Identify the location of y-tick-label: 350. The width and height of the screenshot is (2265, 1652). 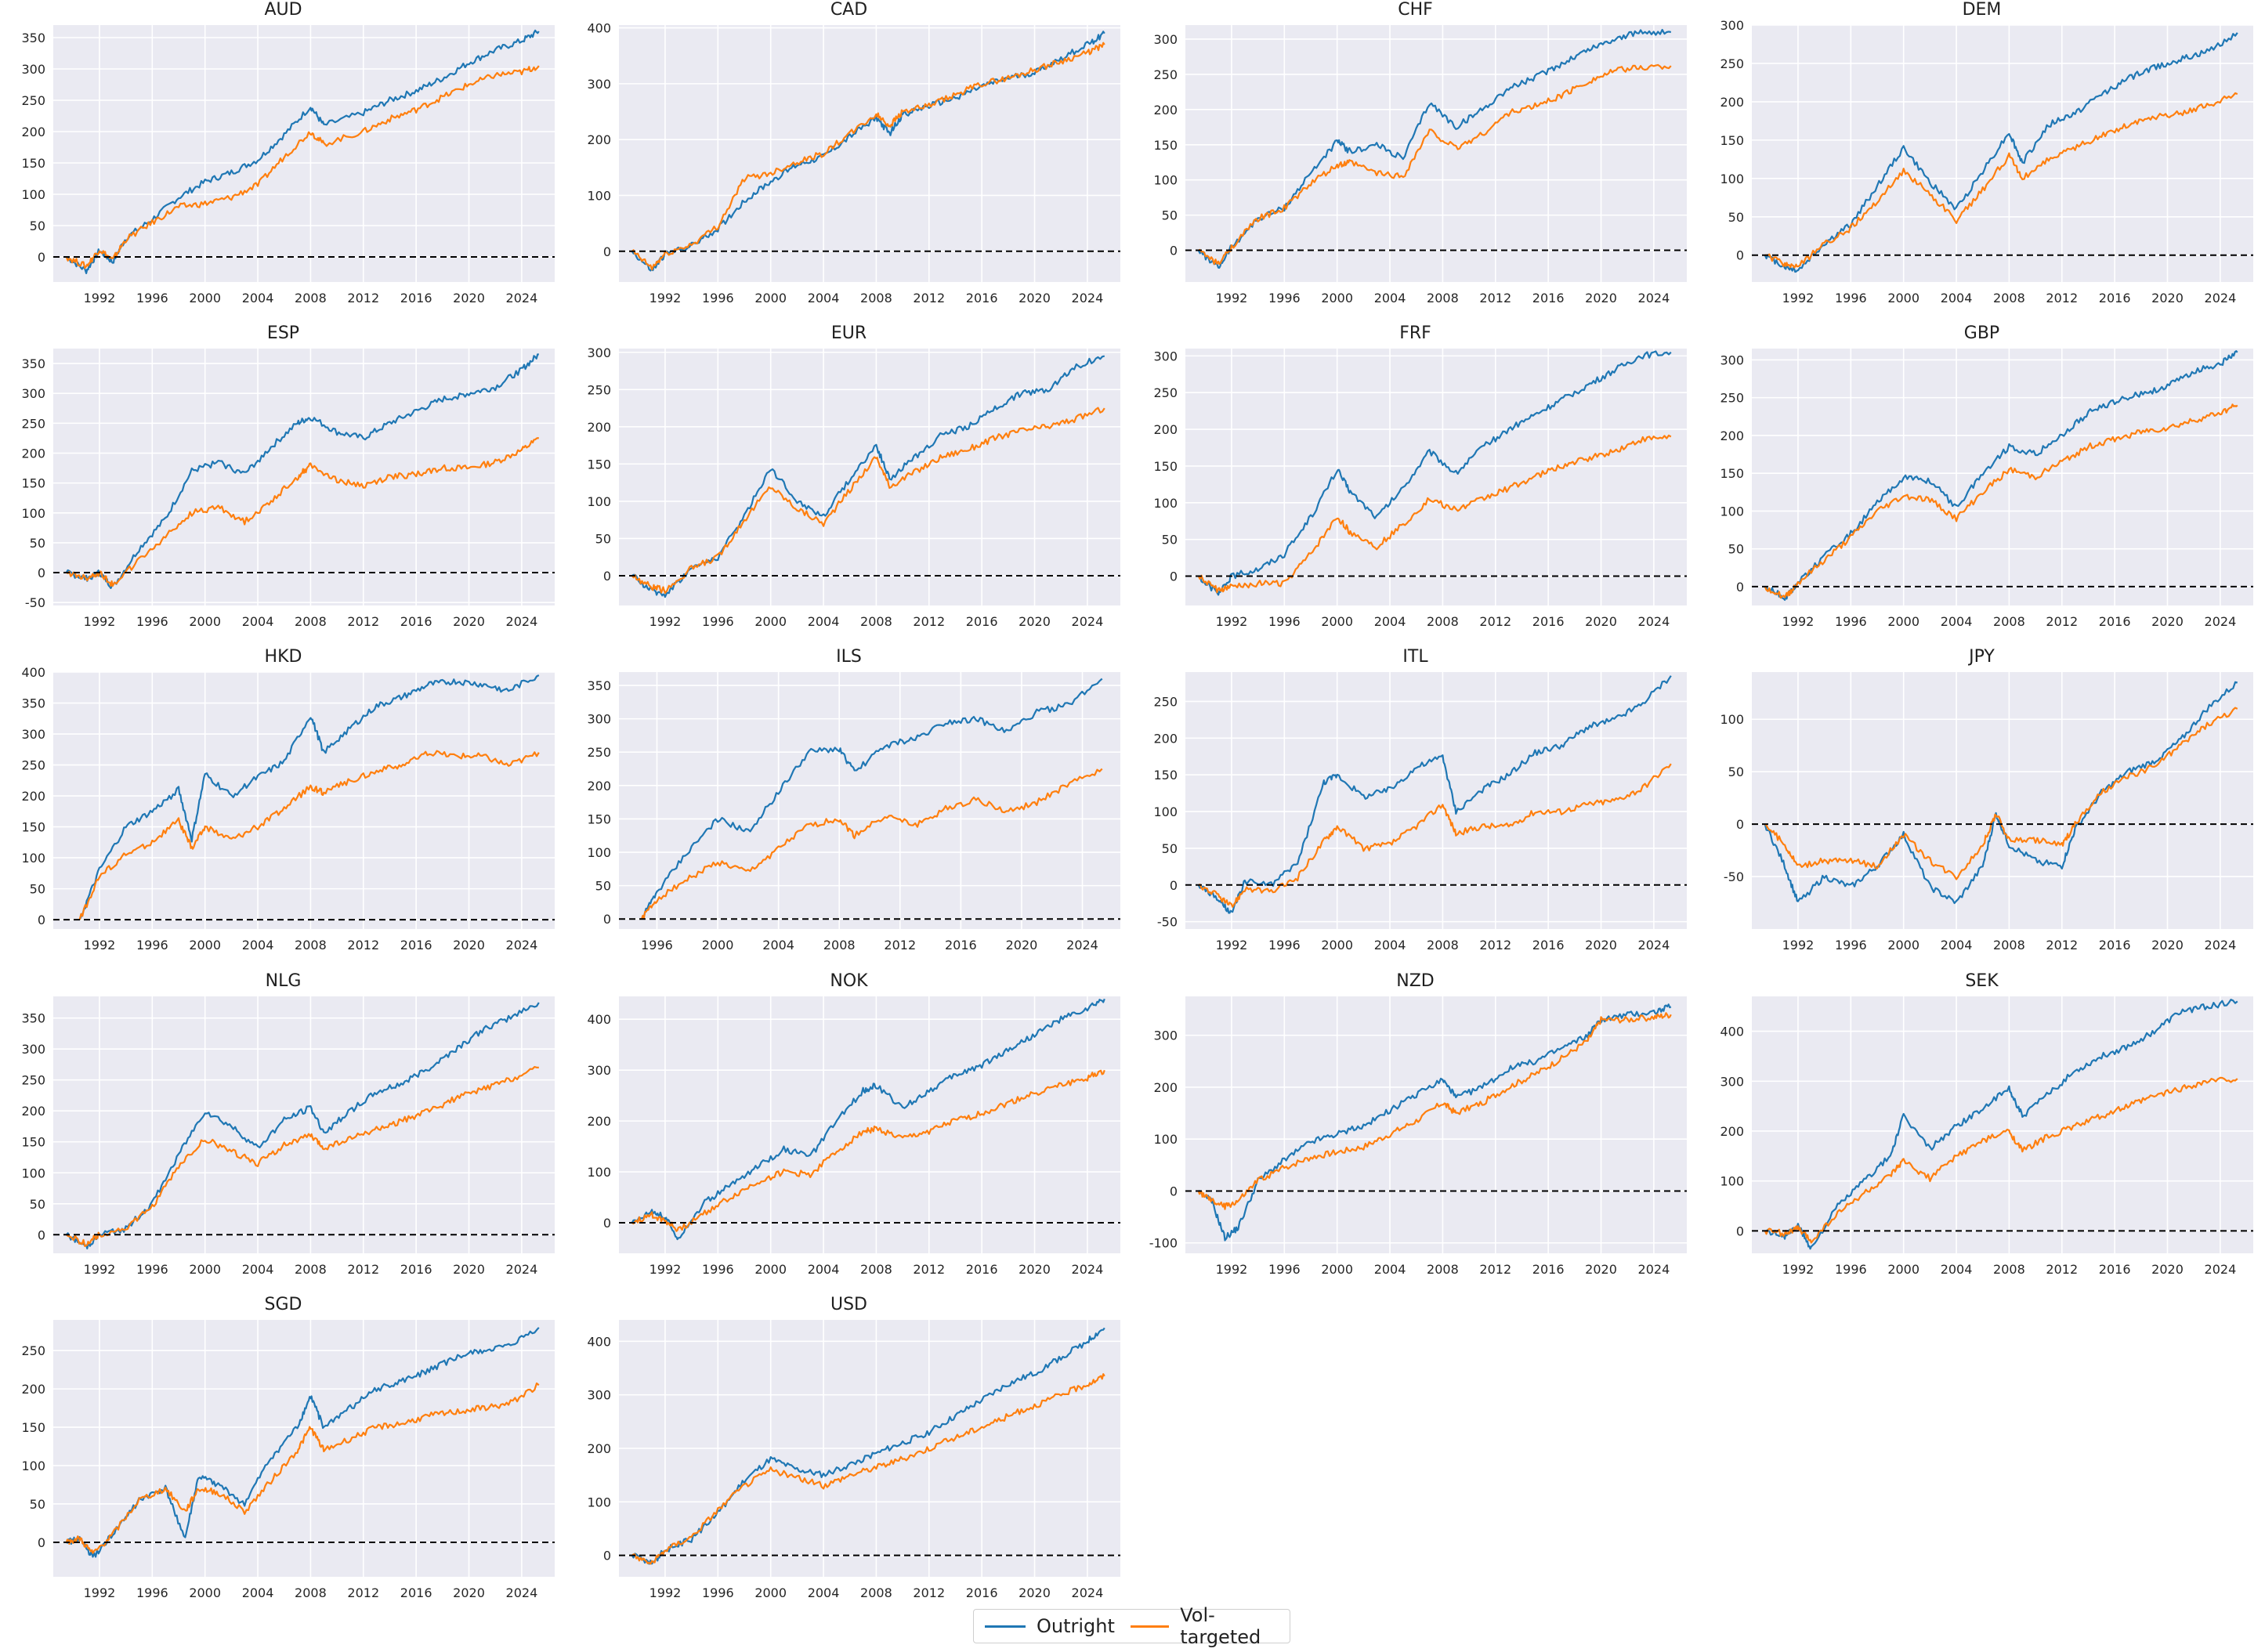
(33, 704).